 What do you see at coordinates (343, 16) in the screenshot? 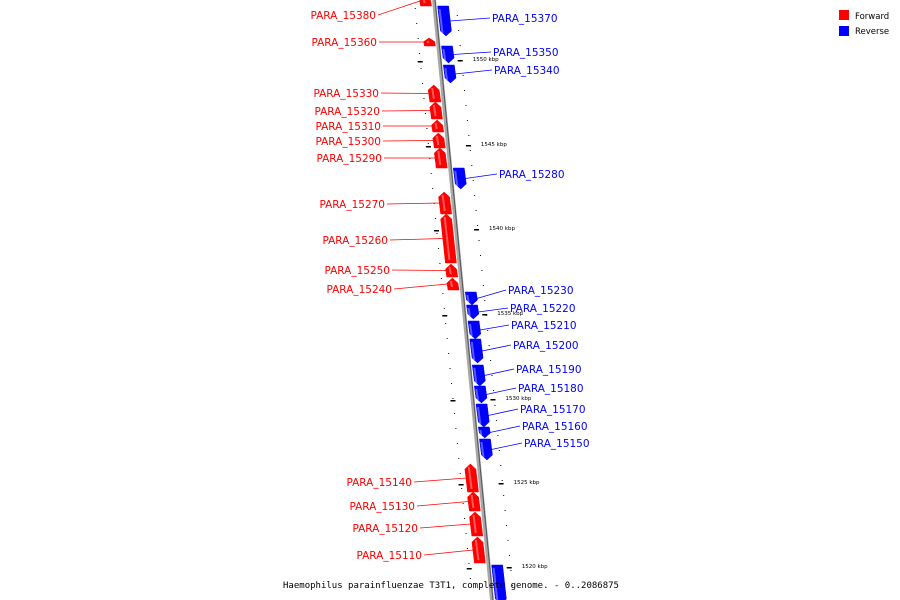
I see `gene-label: PARA_15380` at bounding box center [343, 16].